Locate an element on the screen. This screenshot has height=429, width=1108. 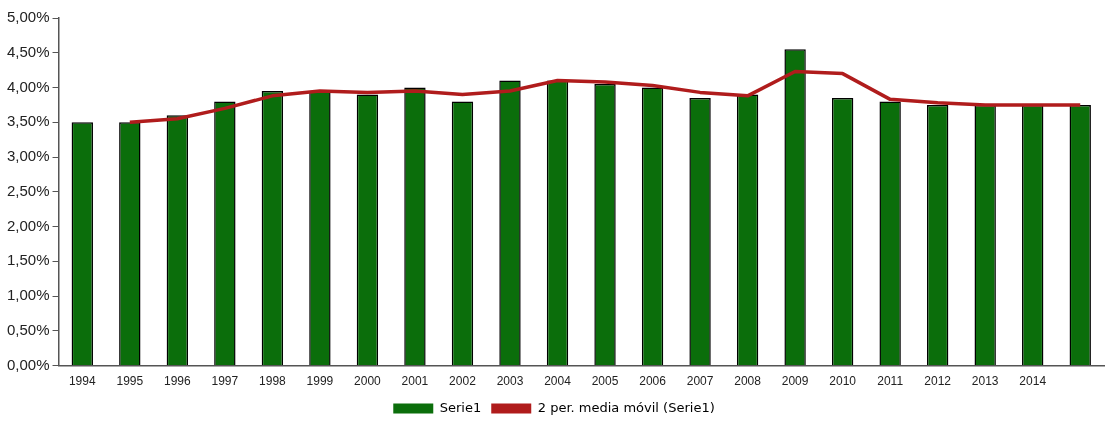
y-tick-label: 4,50% is located at coordinates (28, 51).